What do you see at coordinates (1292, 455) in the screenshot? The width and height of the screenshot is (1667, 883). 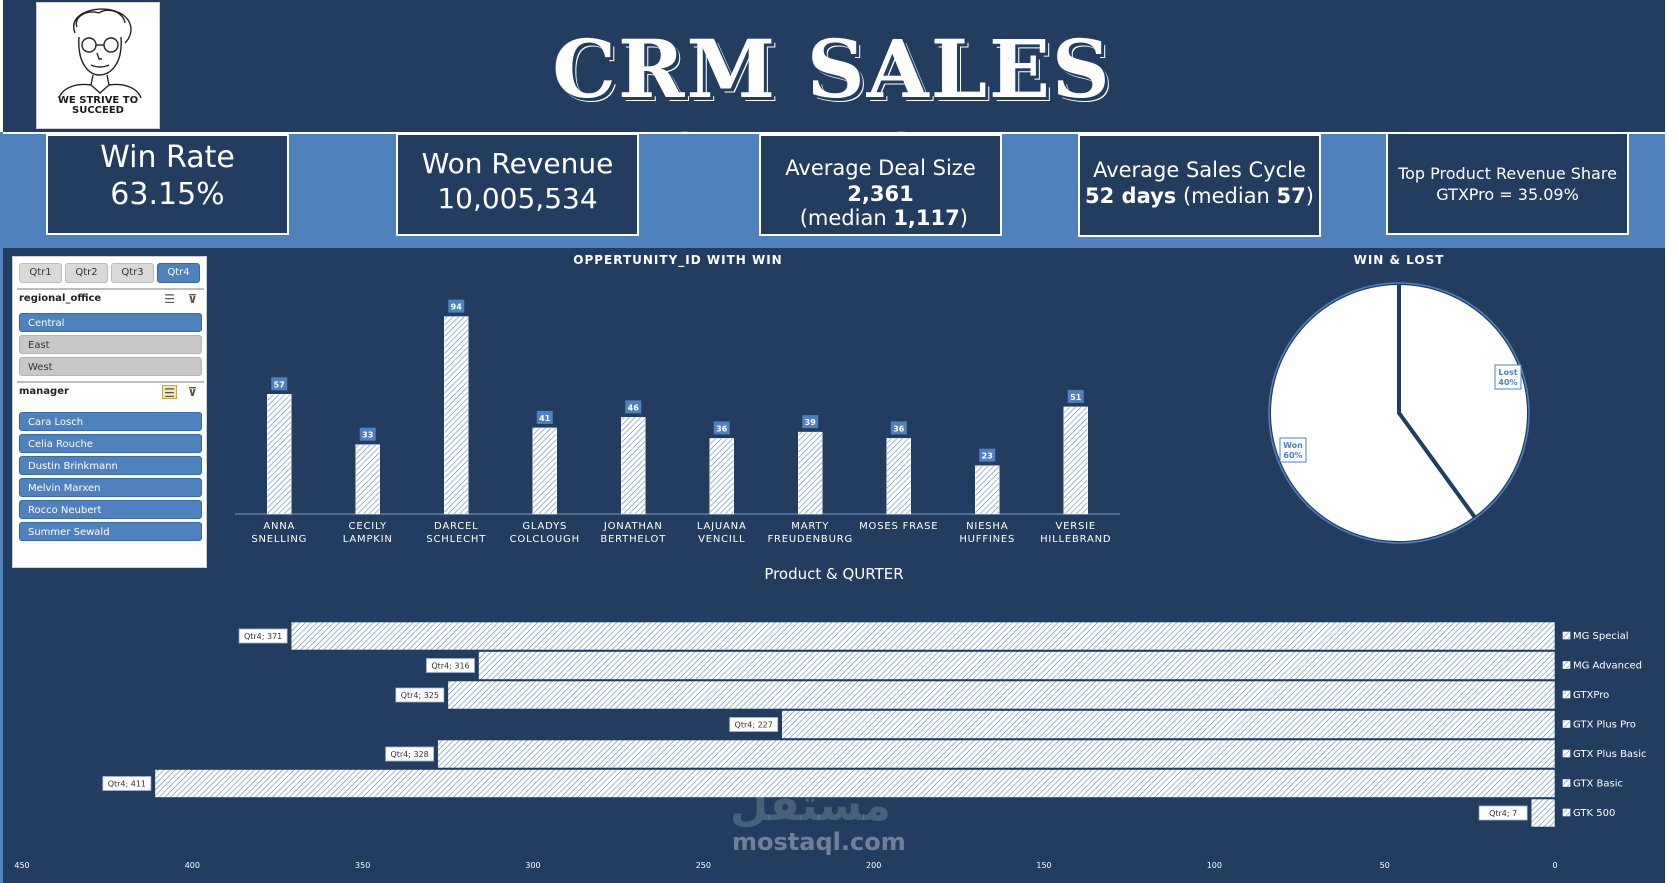 I see `pie-label-percent: 60%` at bounding box center [1292, 455].